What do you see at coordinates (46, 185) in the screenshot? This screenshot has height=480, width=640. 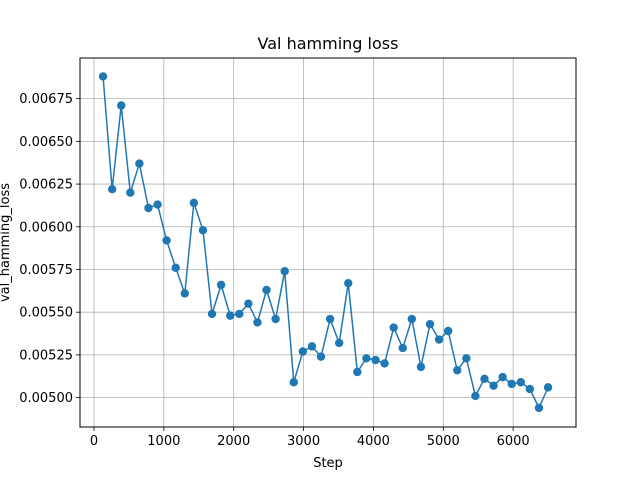 I see `y-tick-label: 0.00625` at bounding box center [46, 185].